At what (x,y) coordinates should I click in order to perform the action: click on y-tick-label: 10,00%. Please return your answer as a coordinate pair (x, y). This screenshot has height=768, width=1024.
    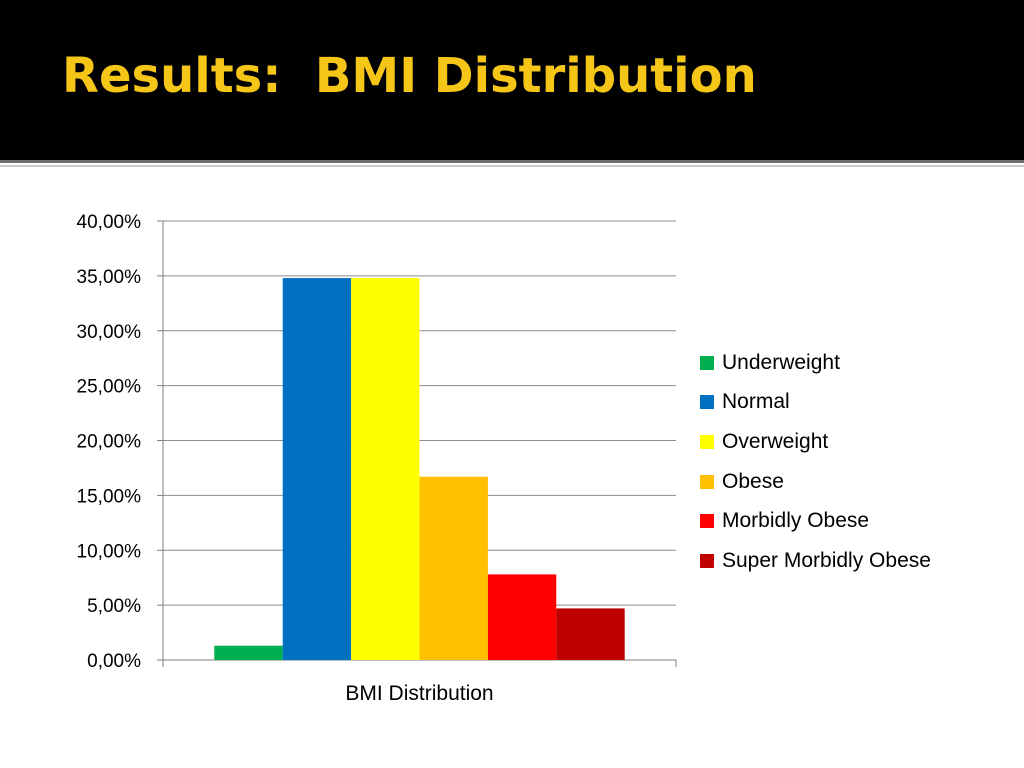
    Looking at the image, I should click on (109, 551).